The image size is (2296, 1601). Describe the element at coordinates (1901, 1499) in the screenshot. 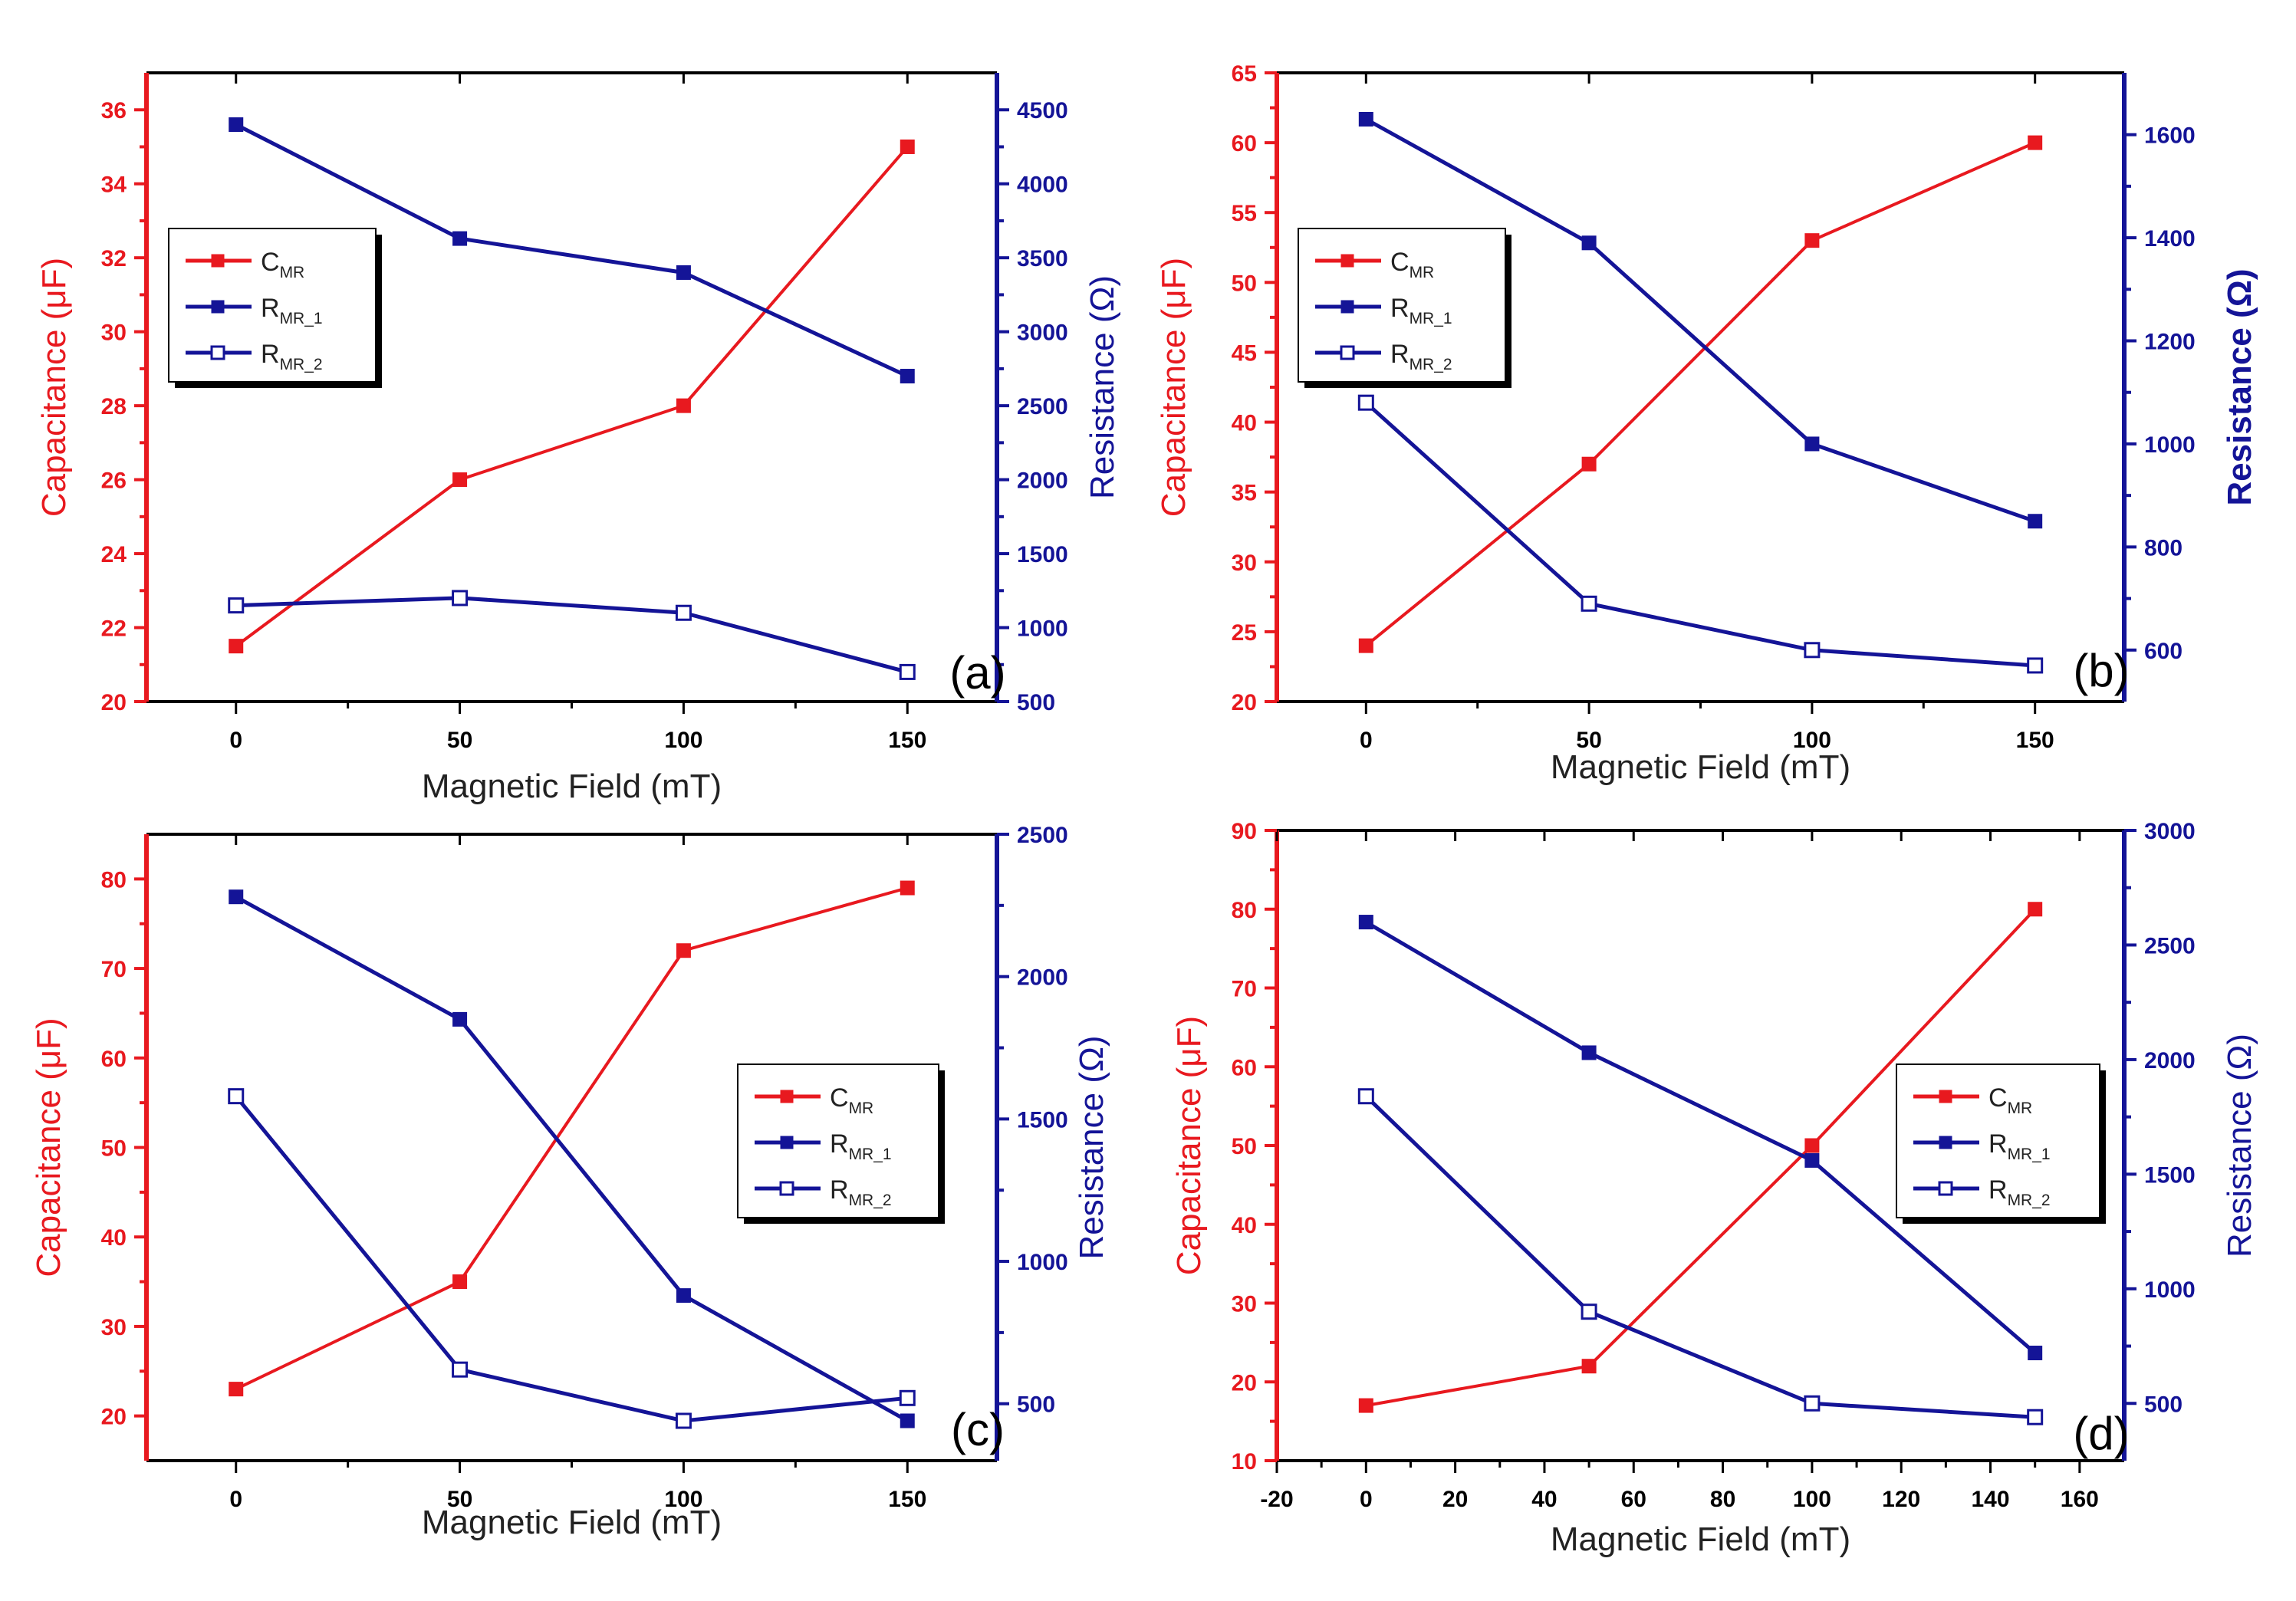

I see `x-tick-label: 120` at that location.